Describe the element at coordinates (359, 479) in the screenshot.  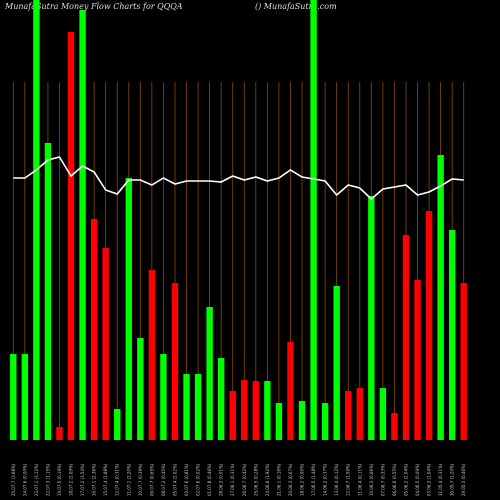
I see `x-tick-label: 11.06.4 (0.11%)` at that location.